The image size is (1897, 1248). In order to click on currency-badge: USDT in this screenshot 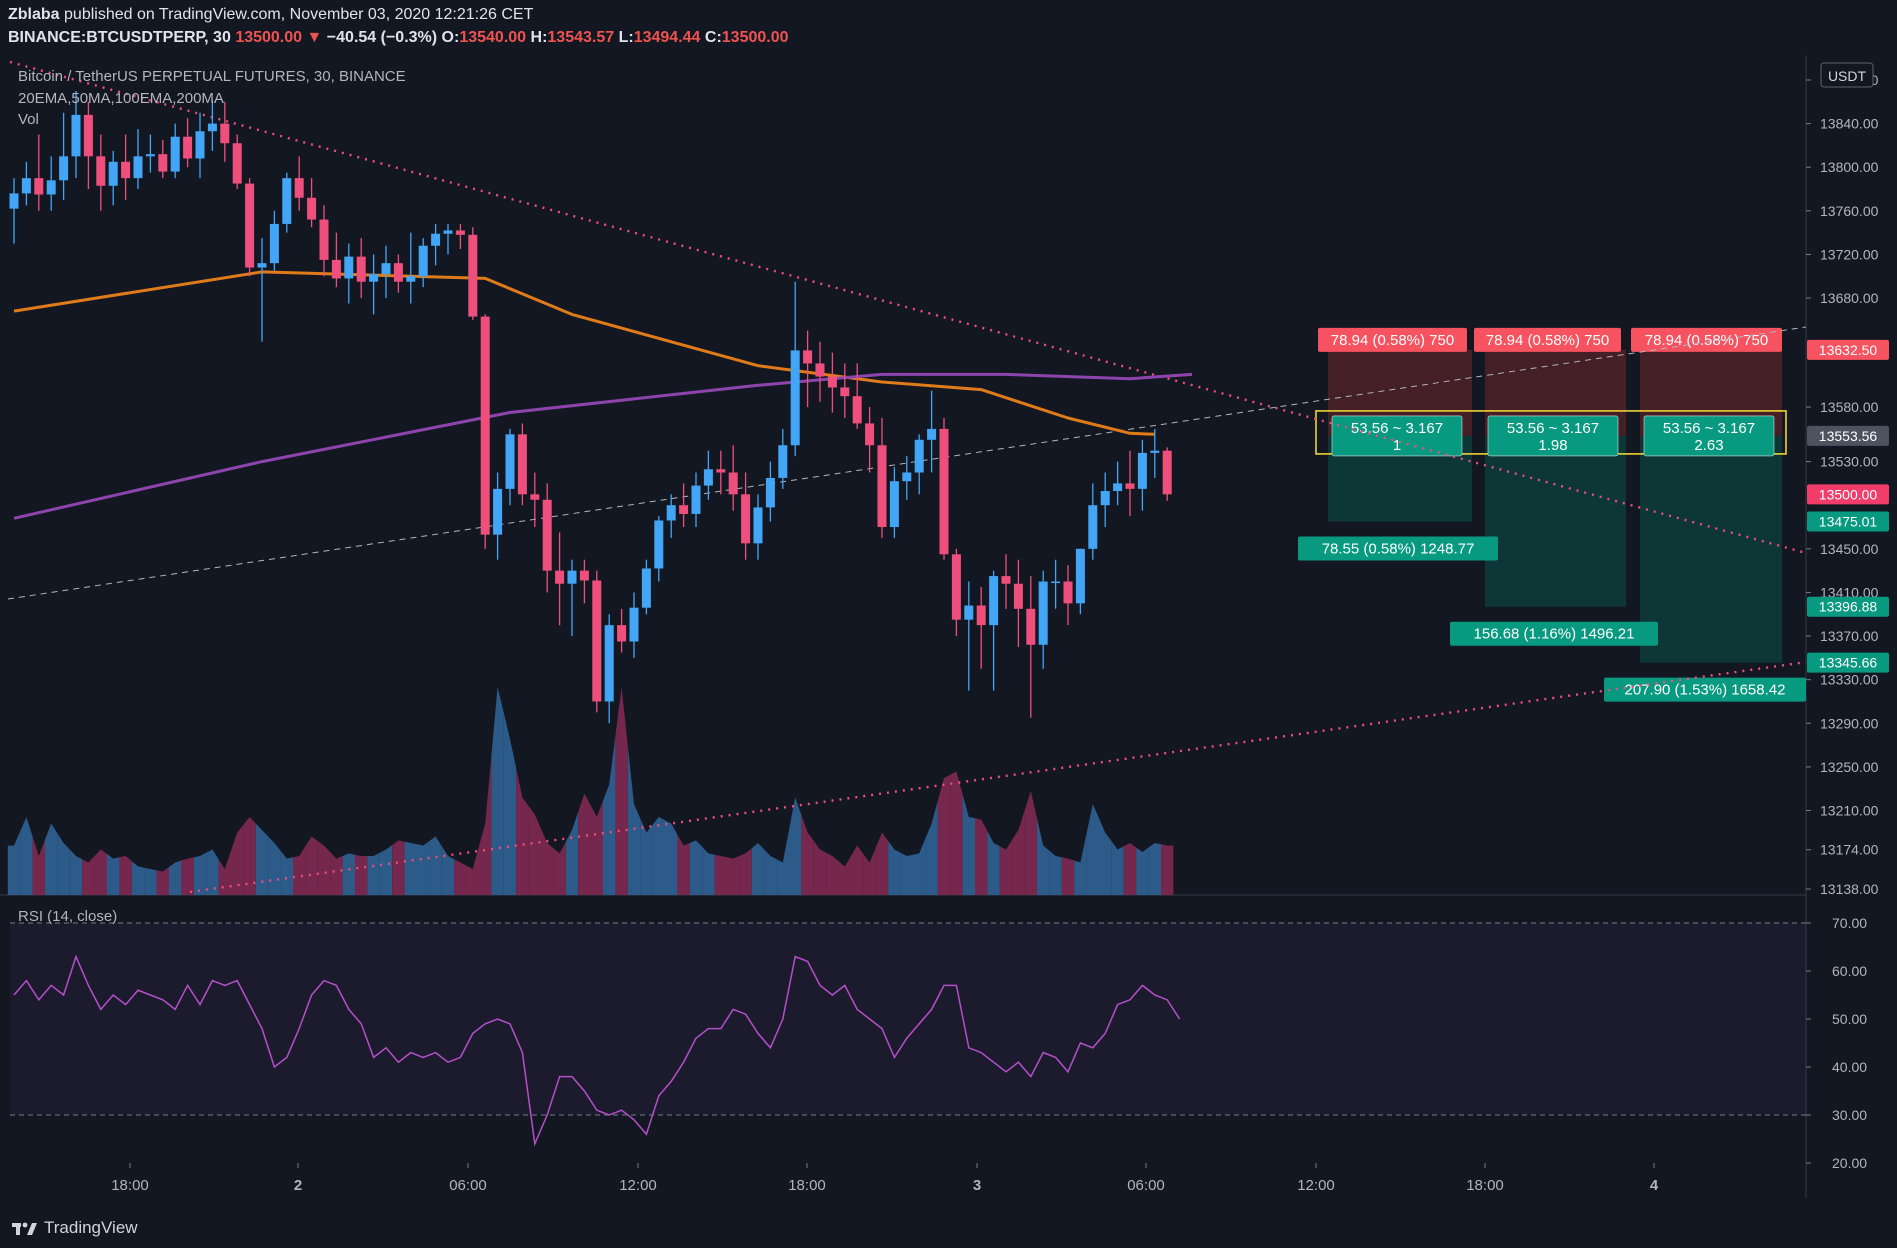, I will do `click(1847, 75)`.